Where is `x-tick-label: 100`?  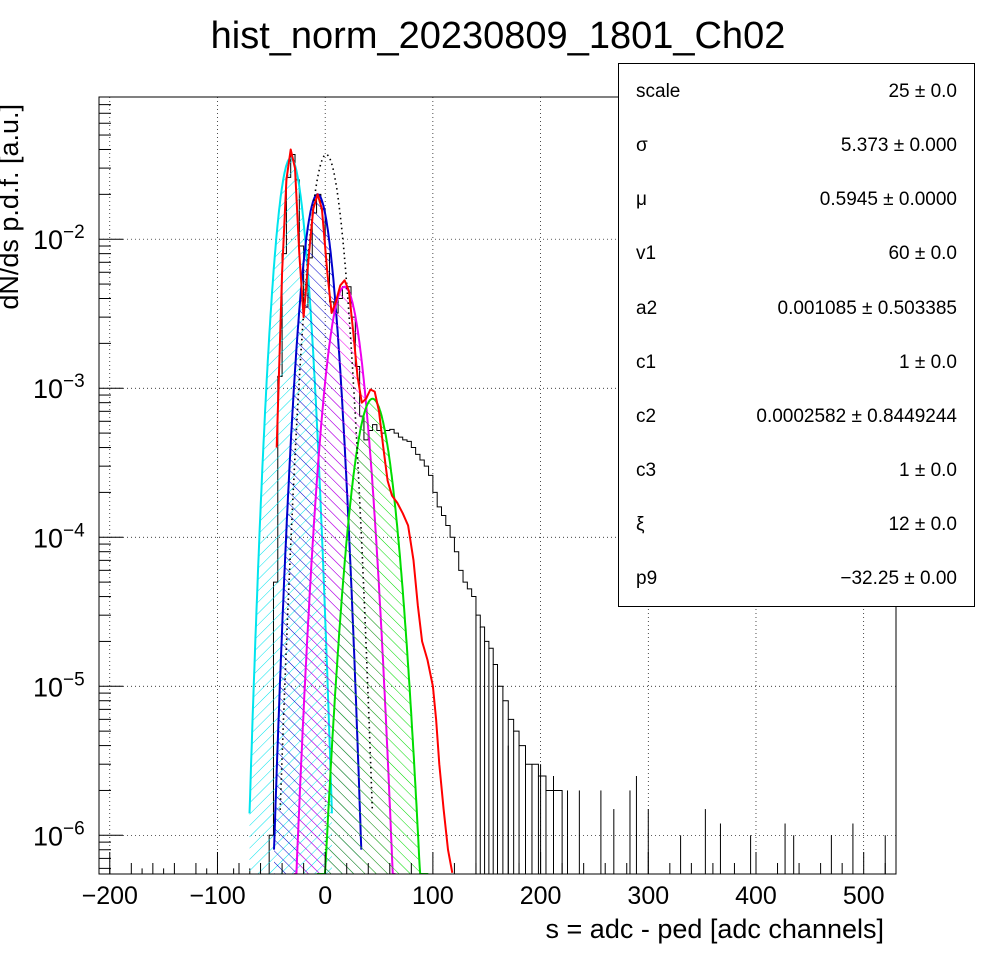 x-tick-label: 100 is located at coordinates (433, 896).